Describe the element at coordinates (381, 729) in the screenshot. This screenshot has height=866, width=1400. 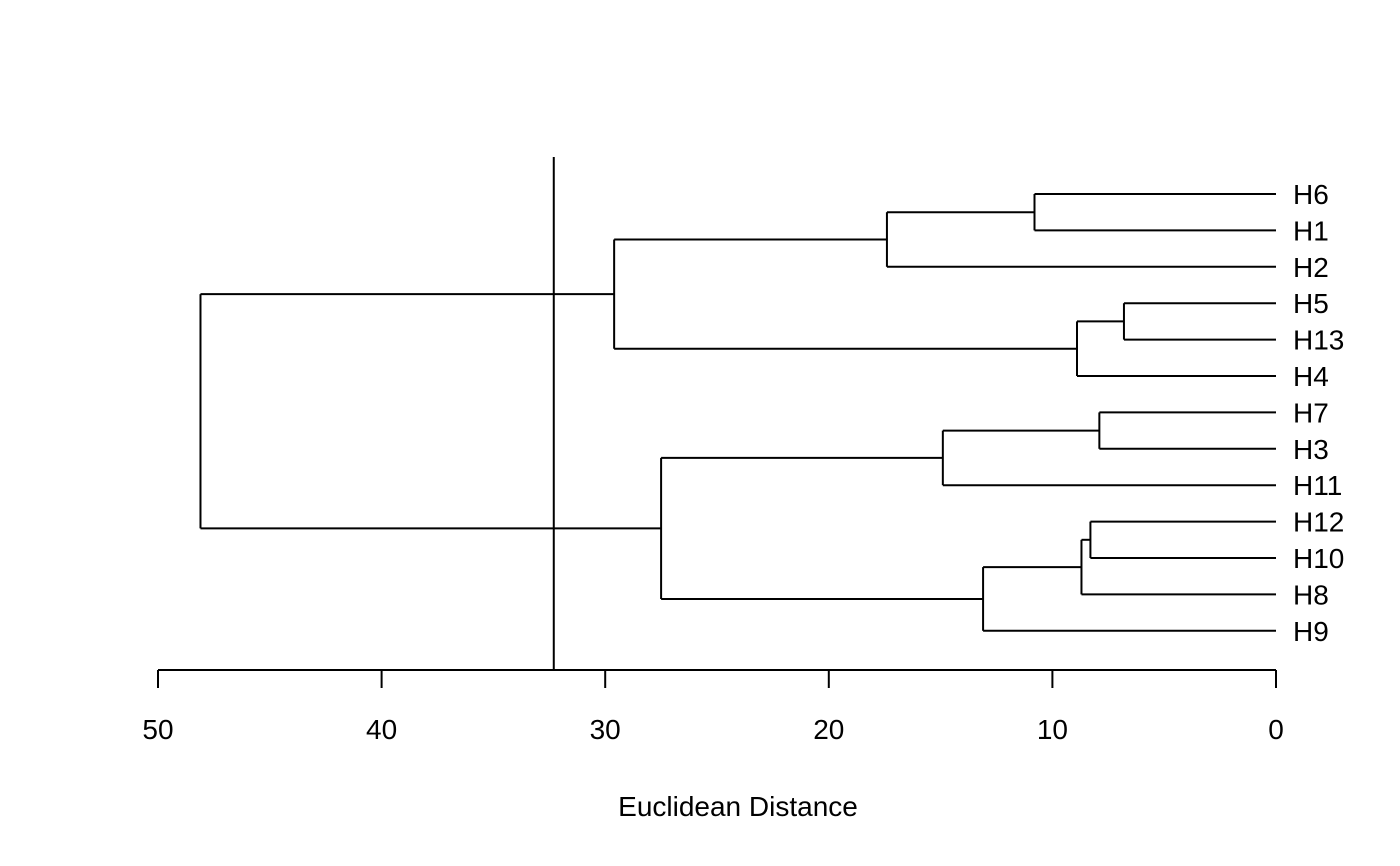
I see `x-tick-label: 40` at that location.